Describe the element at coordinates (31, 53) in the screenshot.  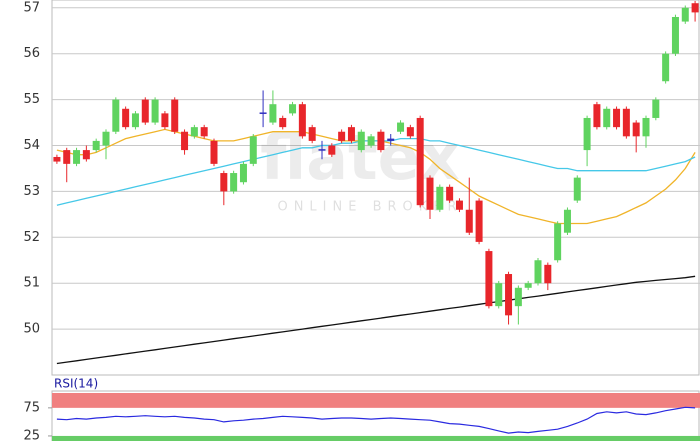
I see `y-tick-label: 56` at that location.